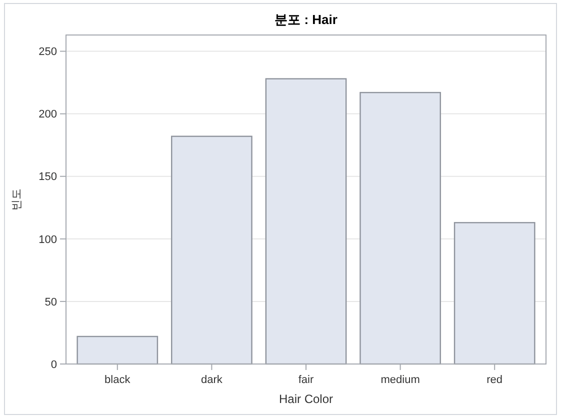  What do you see at coordinates (211, 380) in the screenshot?
I see `x-tick-label: dark` at bounding box center [211, 380].